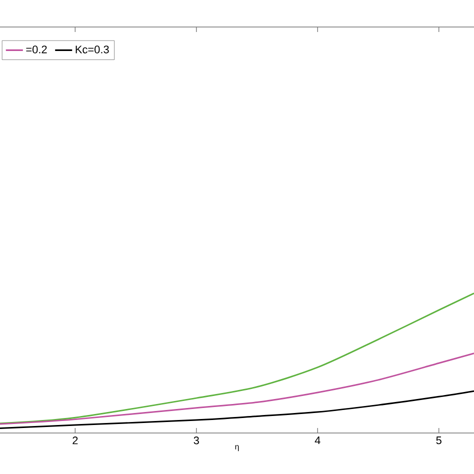  I want to click on x-tick-label: 3, so click(196, 440).